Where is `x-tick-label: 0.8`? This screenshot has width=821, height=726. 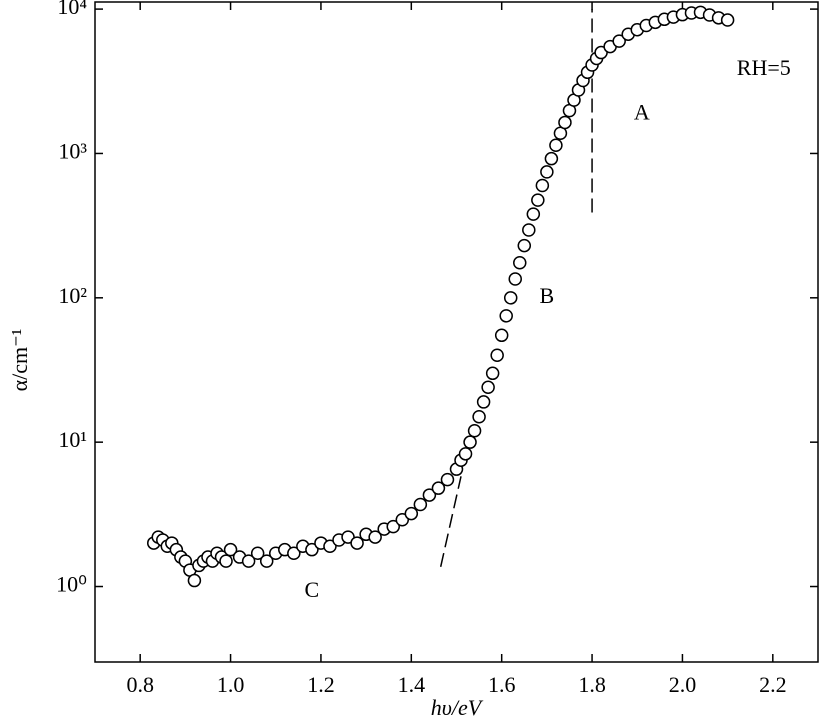
x-tick-label: 0.8 is located at coordinates (140, 684).